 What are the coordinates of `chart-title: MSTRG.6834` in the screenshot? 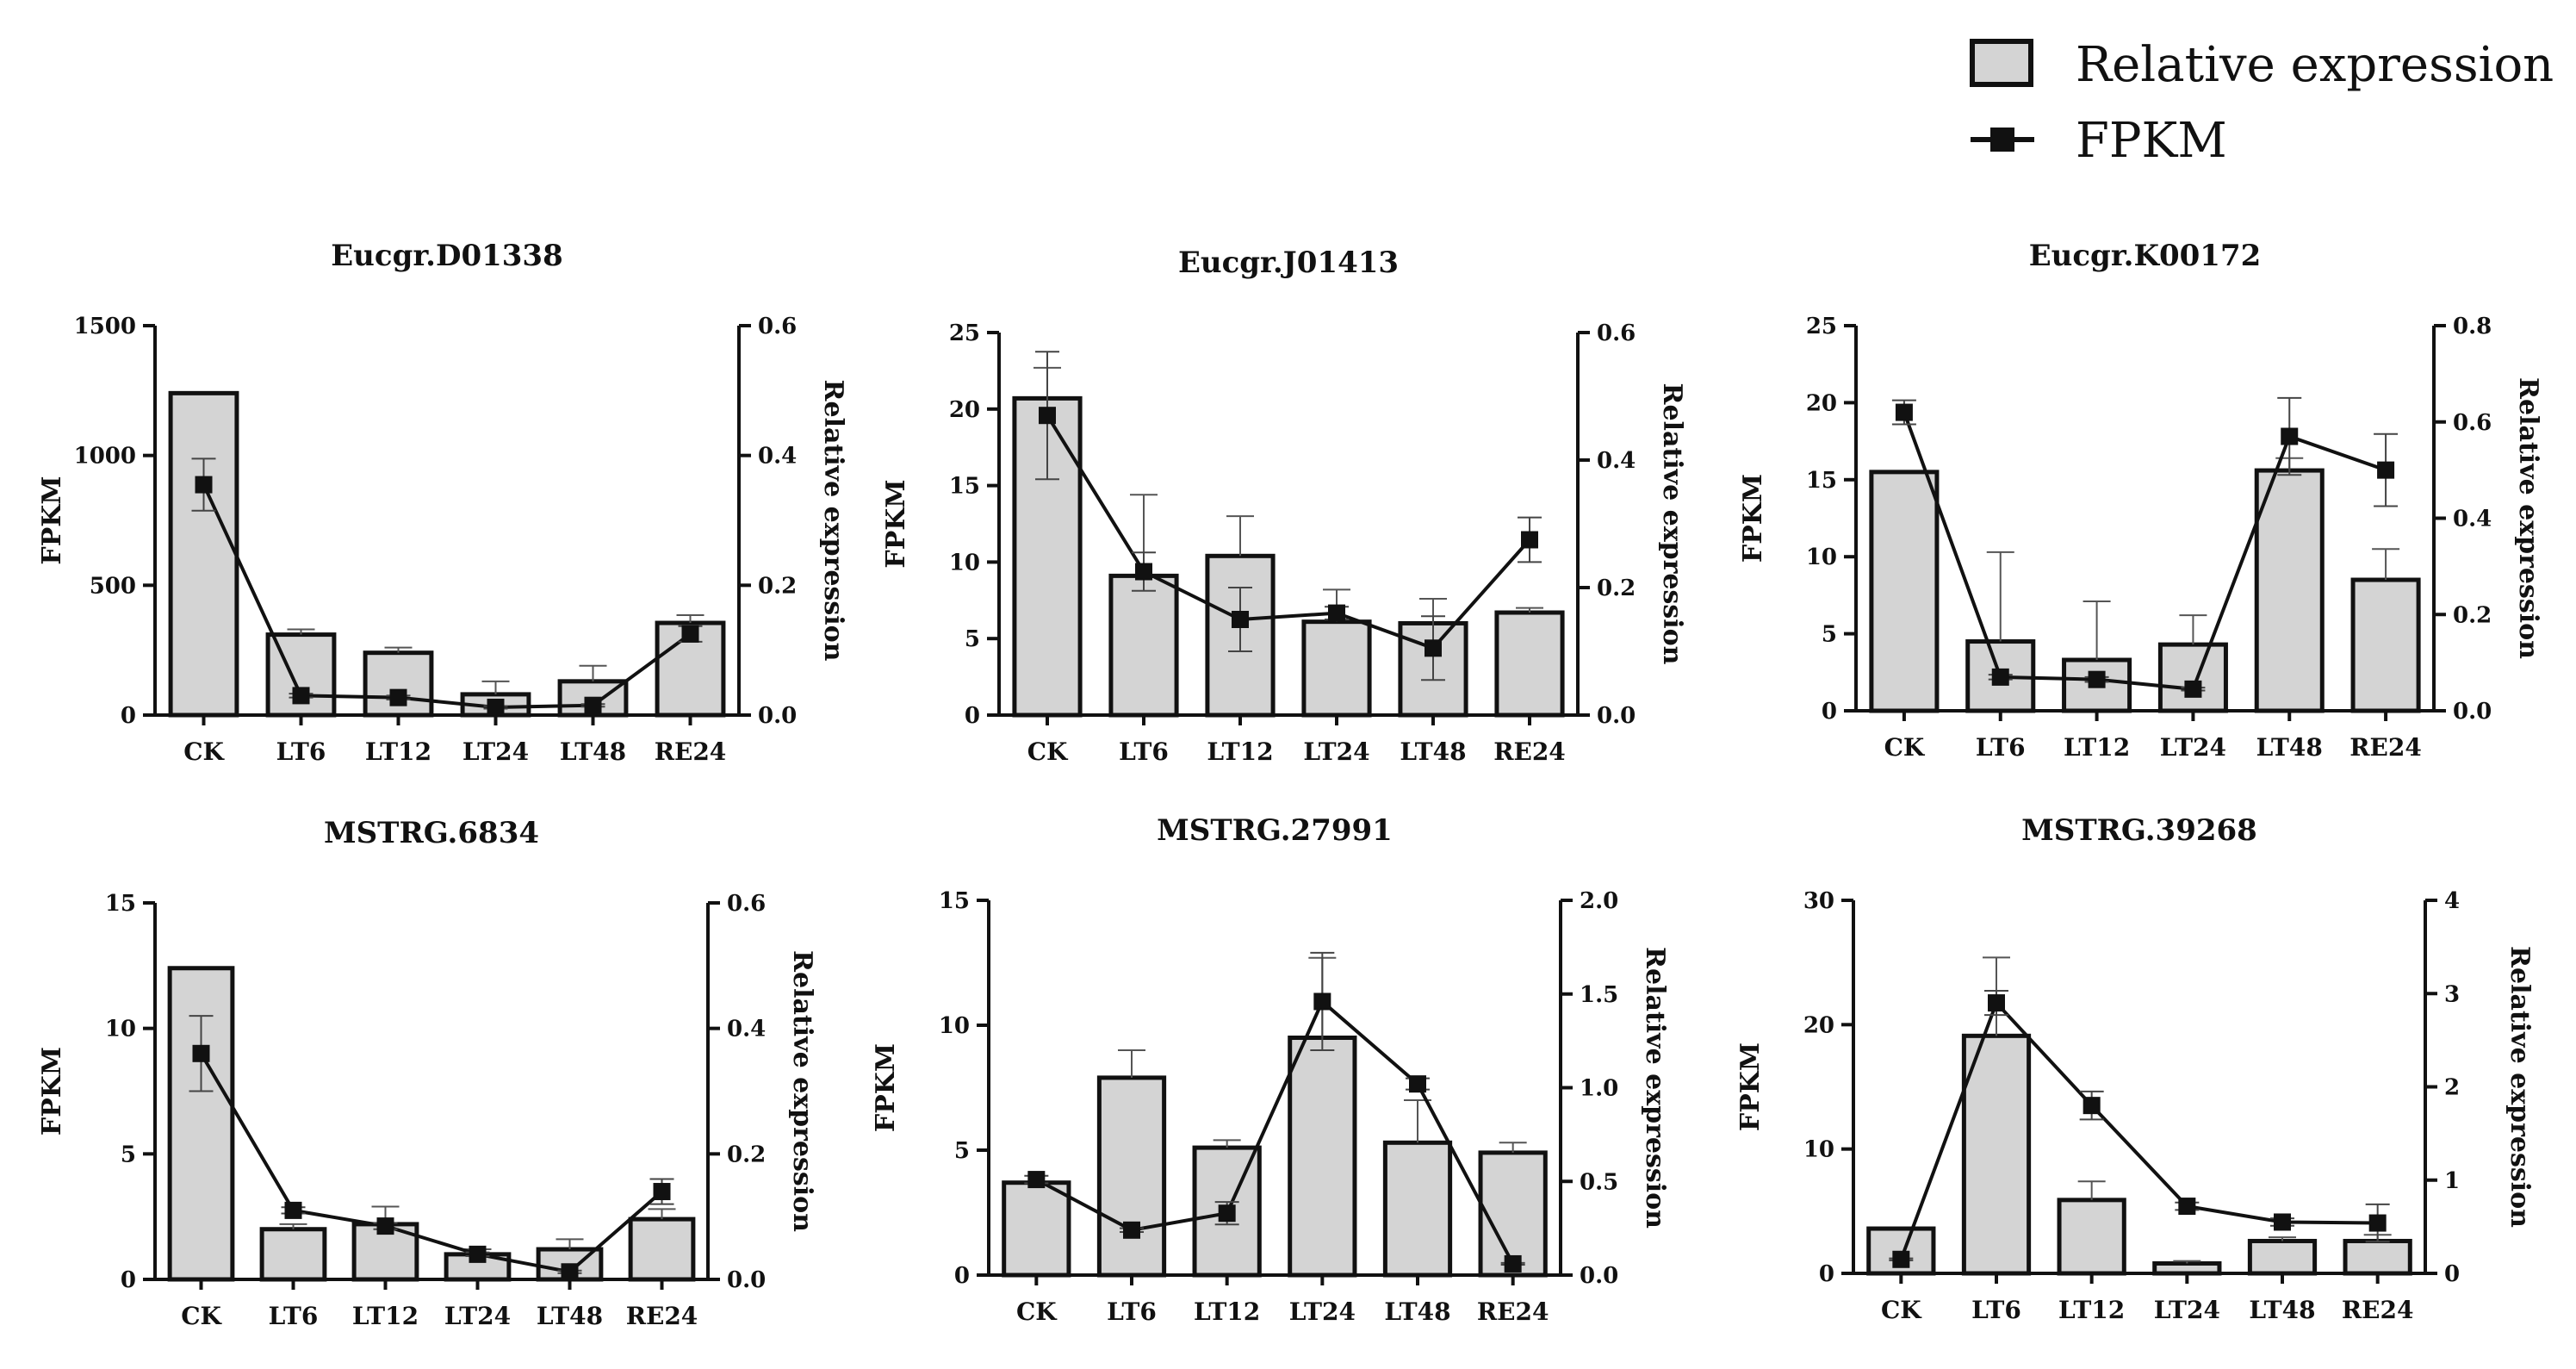 It's located at (431, 833).